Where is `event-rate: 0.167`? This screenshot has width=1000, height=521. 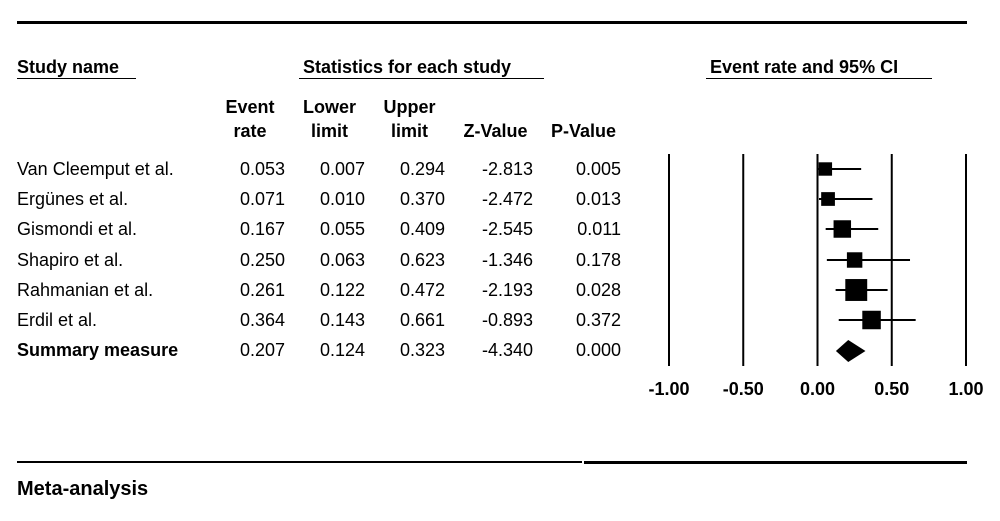
event-rate: 0.167 is located at coordinates (262, 229).